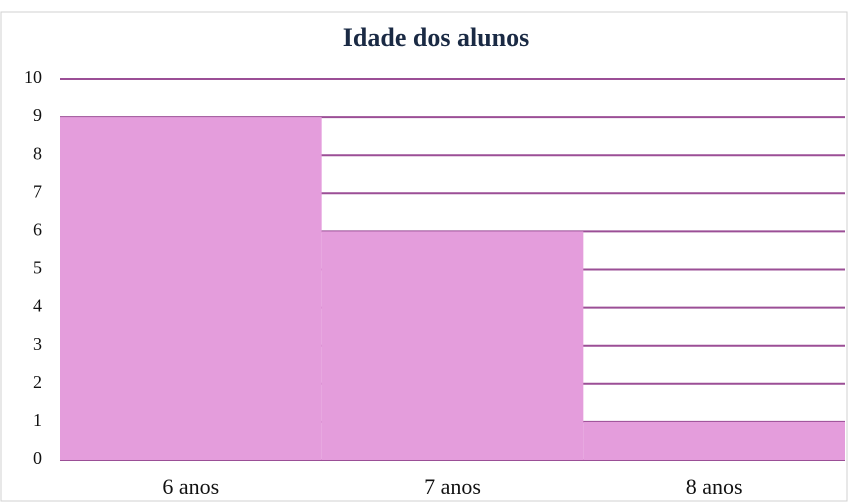  What do you see at coordinates (714, 486) in the screenshot?
I see `x-tick-label: 8 anos` at bounding box center [714, 486].